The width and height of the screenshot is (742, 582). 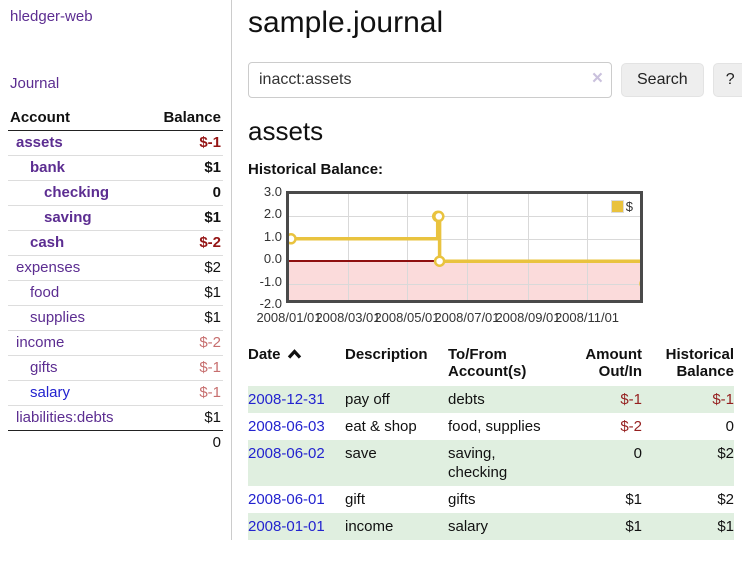 I want to click on y-tick: -1.0, so click(x=270, y=281).